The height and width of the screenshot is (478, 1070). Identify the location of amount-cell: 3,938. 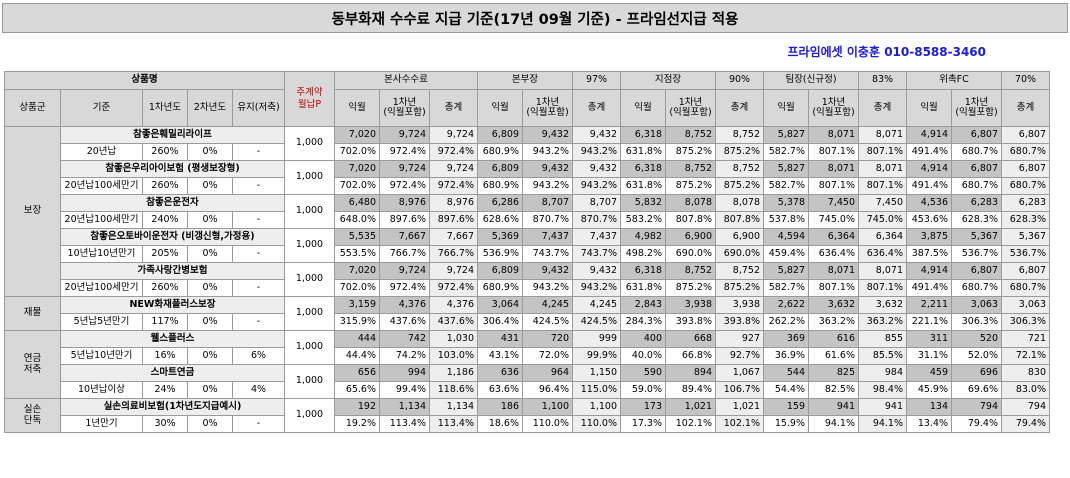
(739, 305).